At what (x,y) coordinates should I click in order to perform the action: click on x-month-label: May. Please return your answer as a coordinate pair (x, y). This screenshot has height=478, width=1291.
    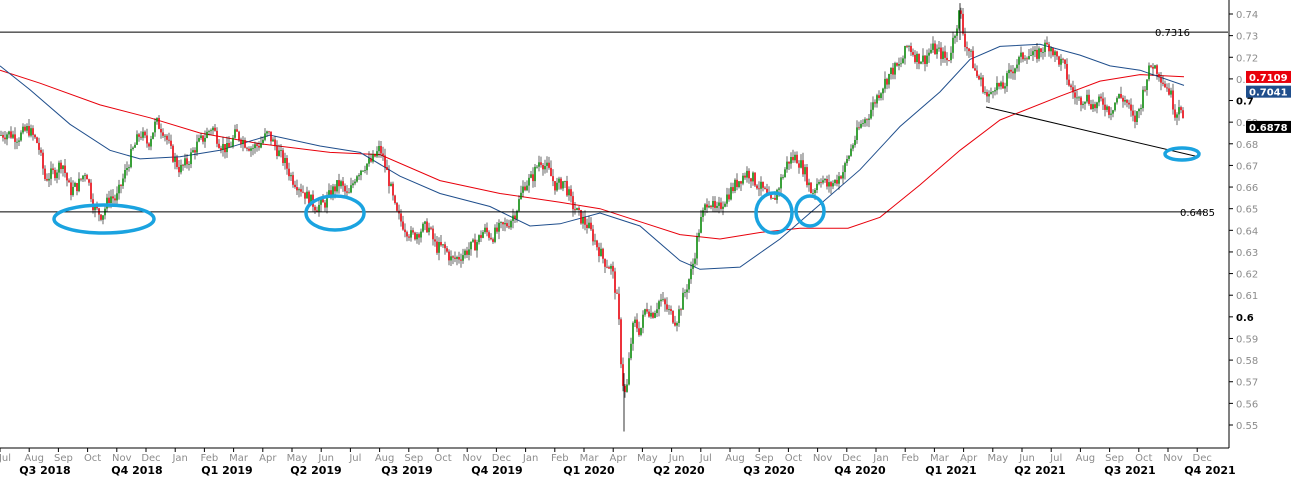
    Looking at the image, I should click on (297, 458).